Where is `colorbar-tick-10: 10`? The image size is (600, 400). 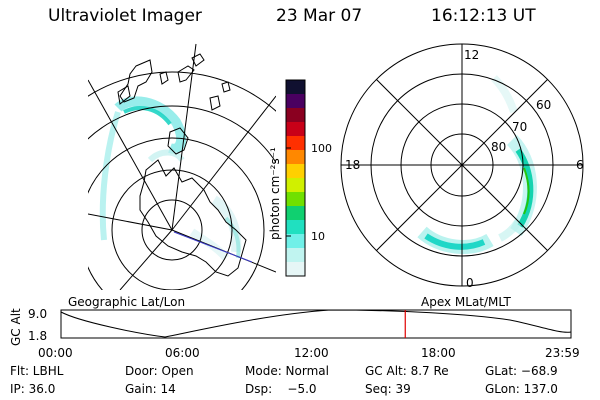 colorbar-tick-10: 10 is located at coordinates (318, 236).